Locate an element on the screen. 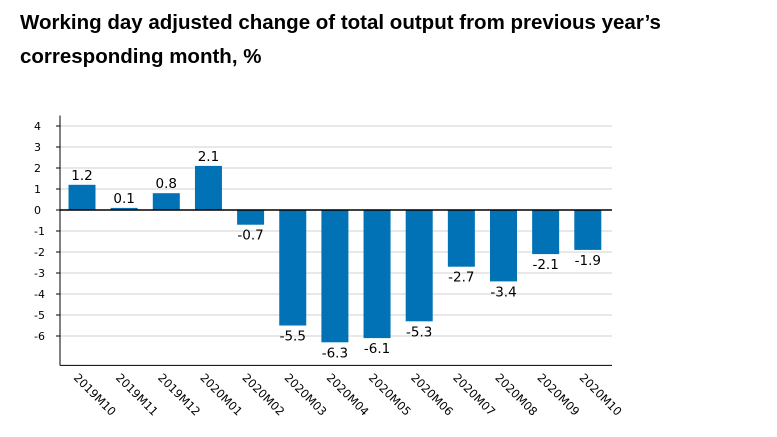 The height and width of the screenshot is (437, 777). y-tick-labels: 4 3 2 1 0 -1 -2 -3 -4 -5 -6 is located at coordinates (39, 231).